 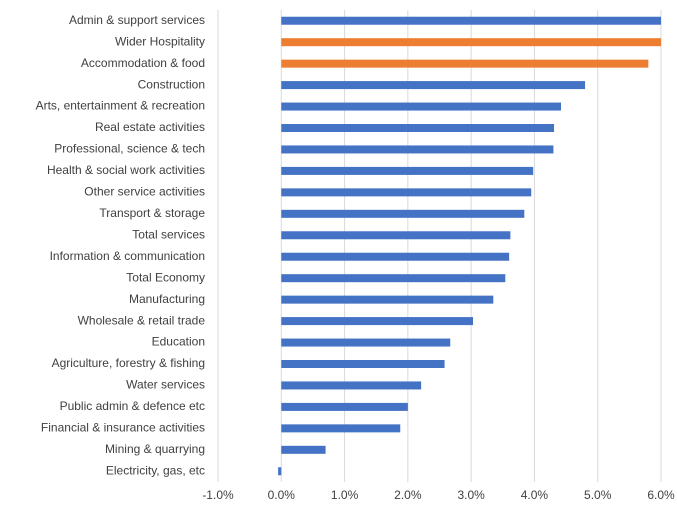 I want to click on y-tick-label: Electricity, gas, etc, so click(x=155, y=470).